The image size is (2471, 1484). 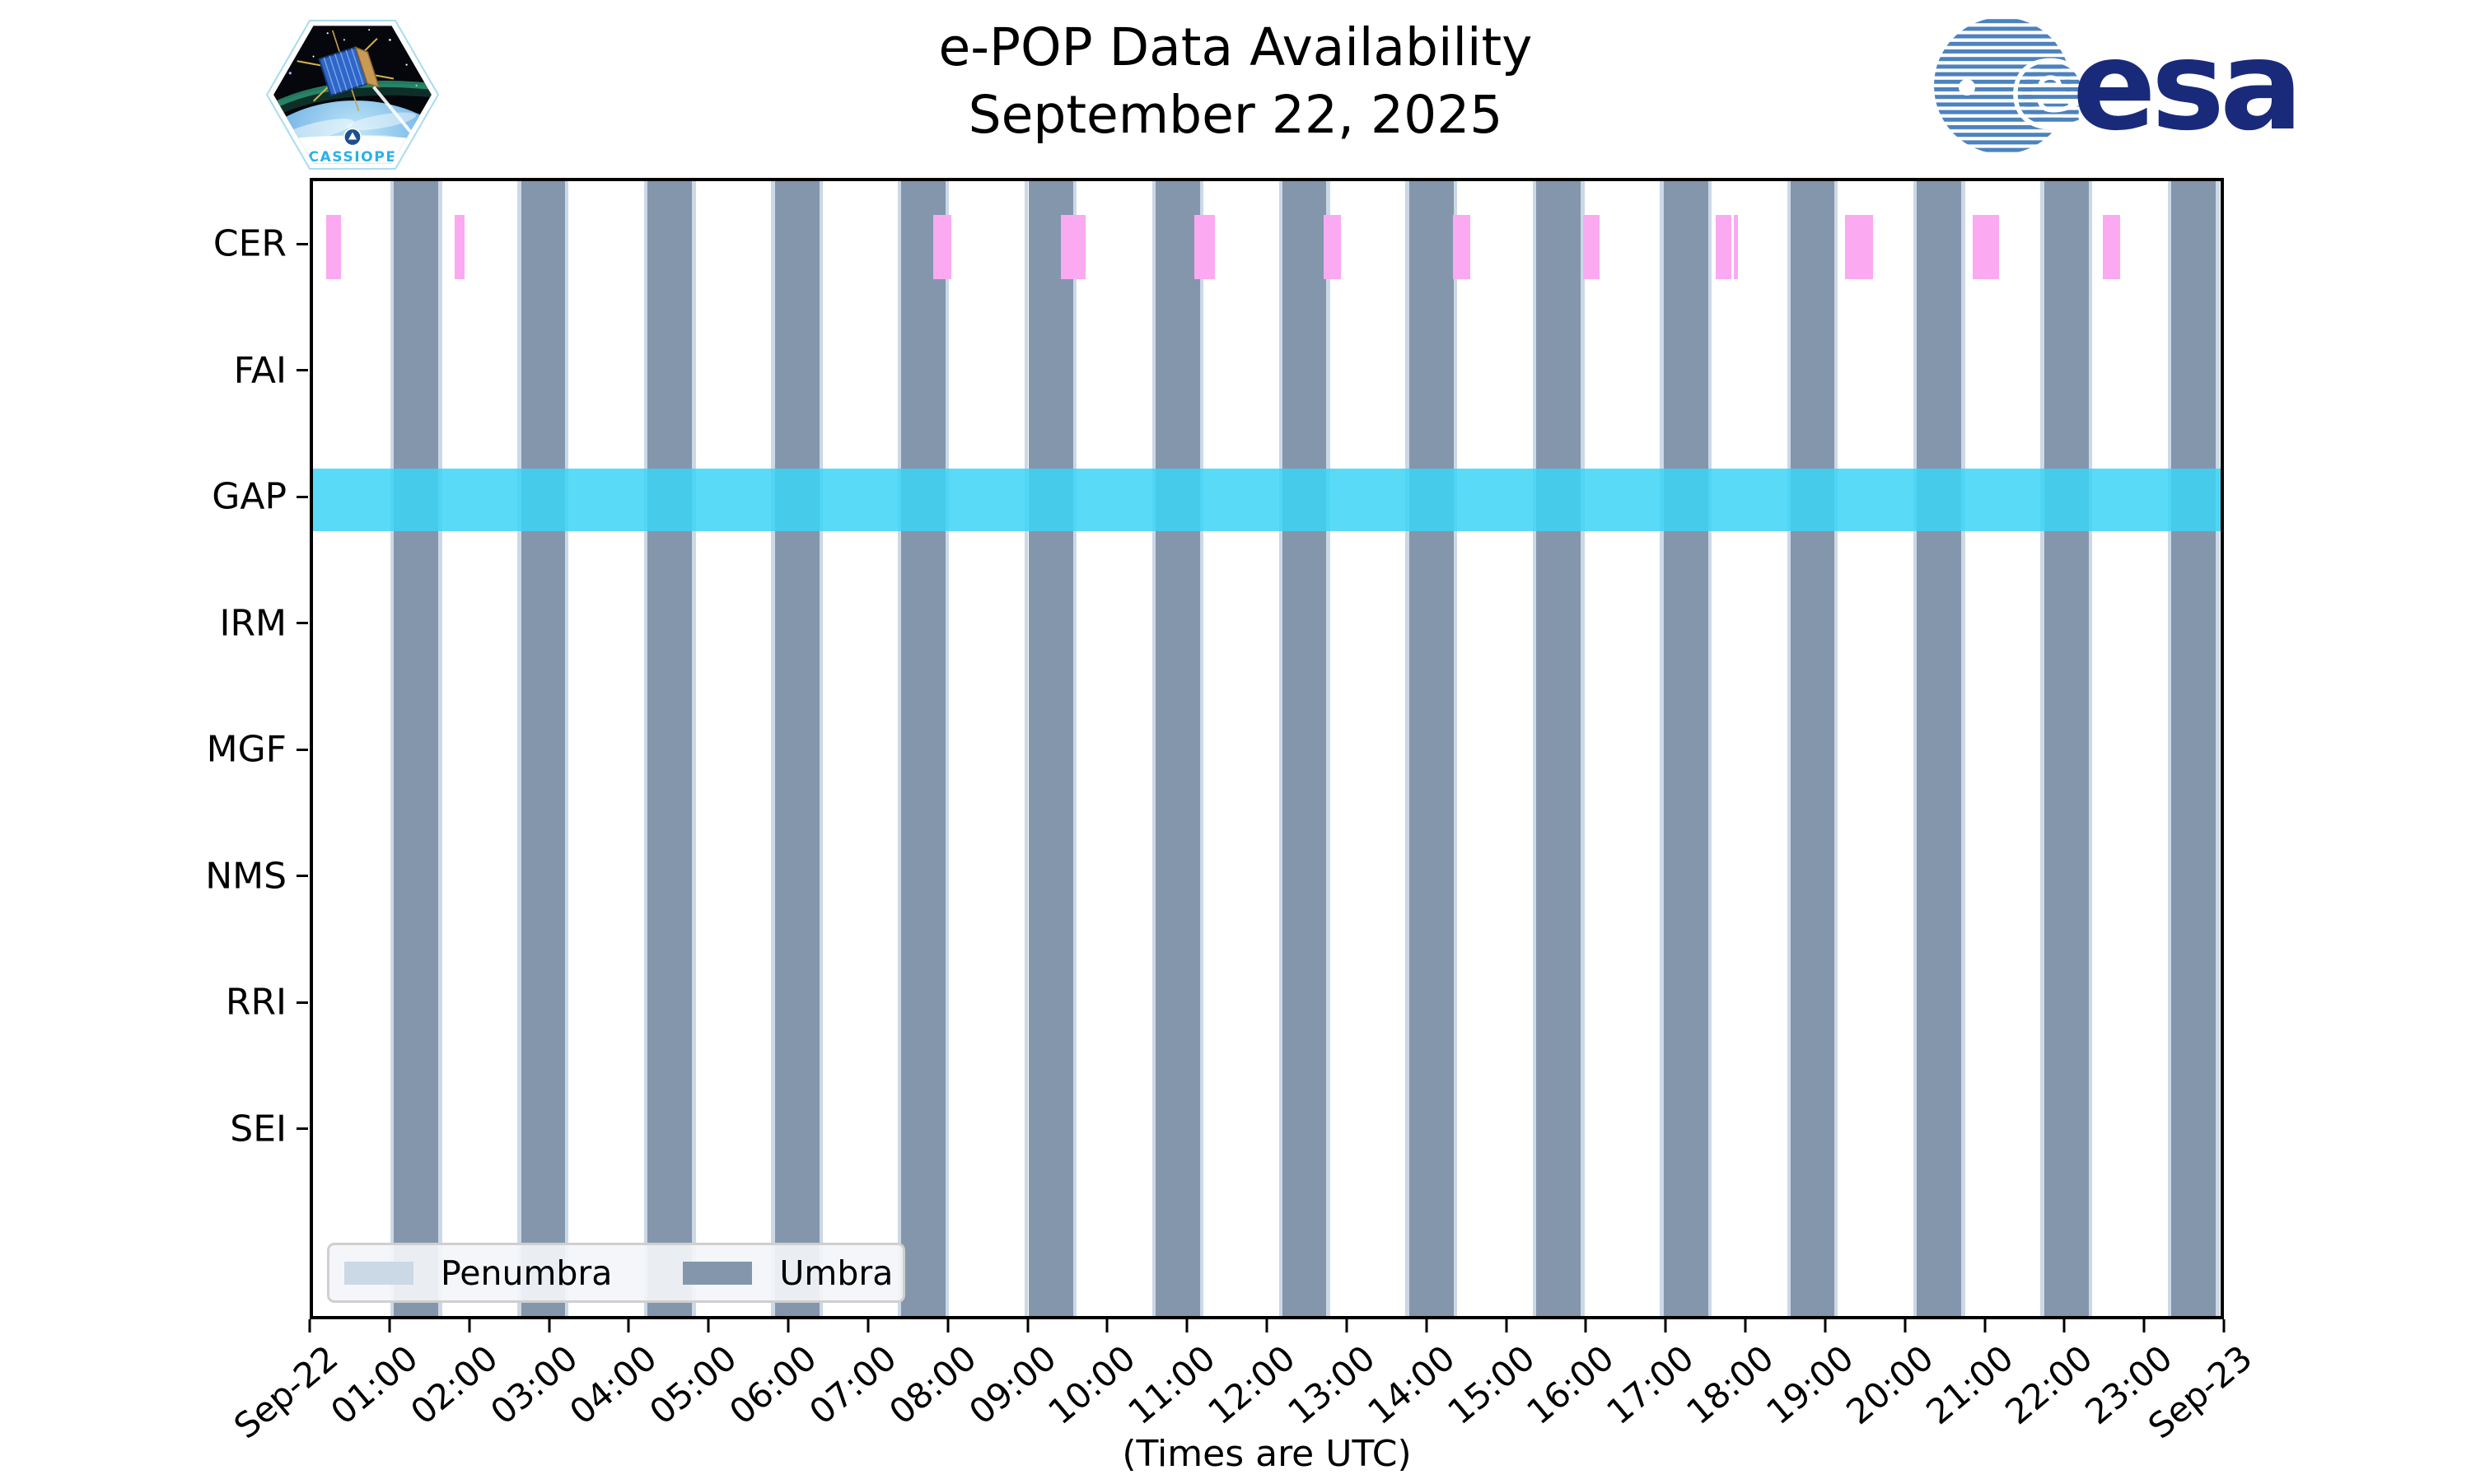 What do you see at coordinates (2050, 86) in the screenshot?
I see `svg-text: e` at bounding box center [2050, 86].